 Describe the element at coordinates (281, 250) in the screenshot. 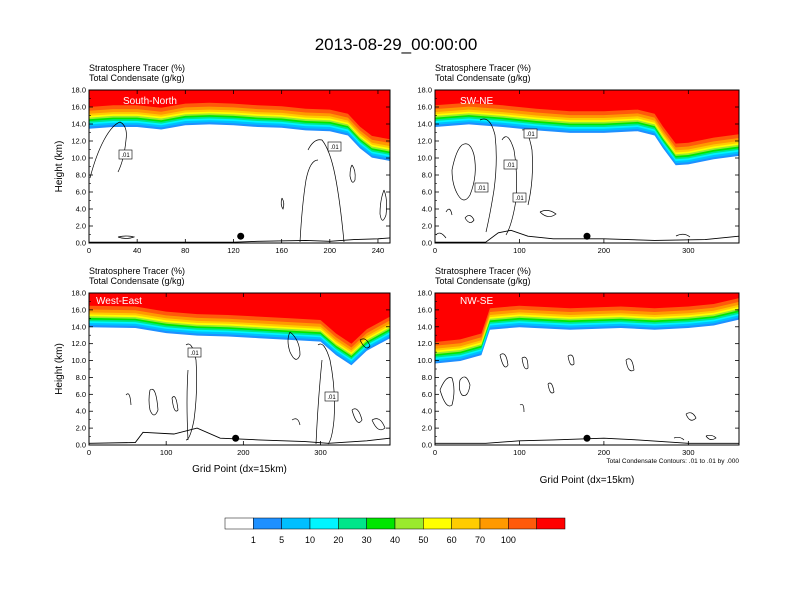

I see `x-tick-label: 160` at that location.